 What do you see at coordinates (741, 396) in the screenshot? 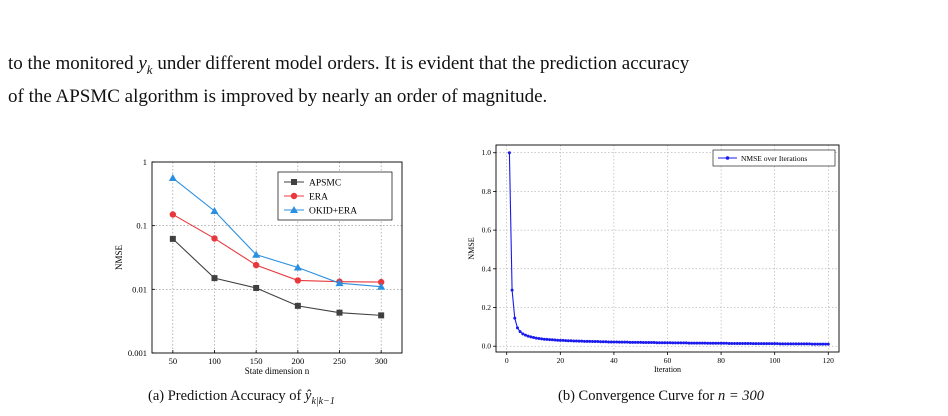
I see `caption-b-math: n = 300` at bounding box center [741, 396].